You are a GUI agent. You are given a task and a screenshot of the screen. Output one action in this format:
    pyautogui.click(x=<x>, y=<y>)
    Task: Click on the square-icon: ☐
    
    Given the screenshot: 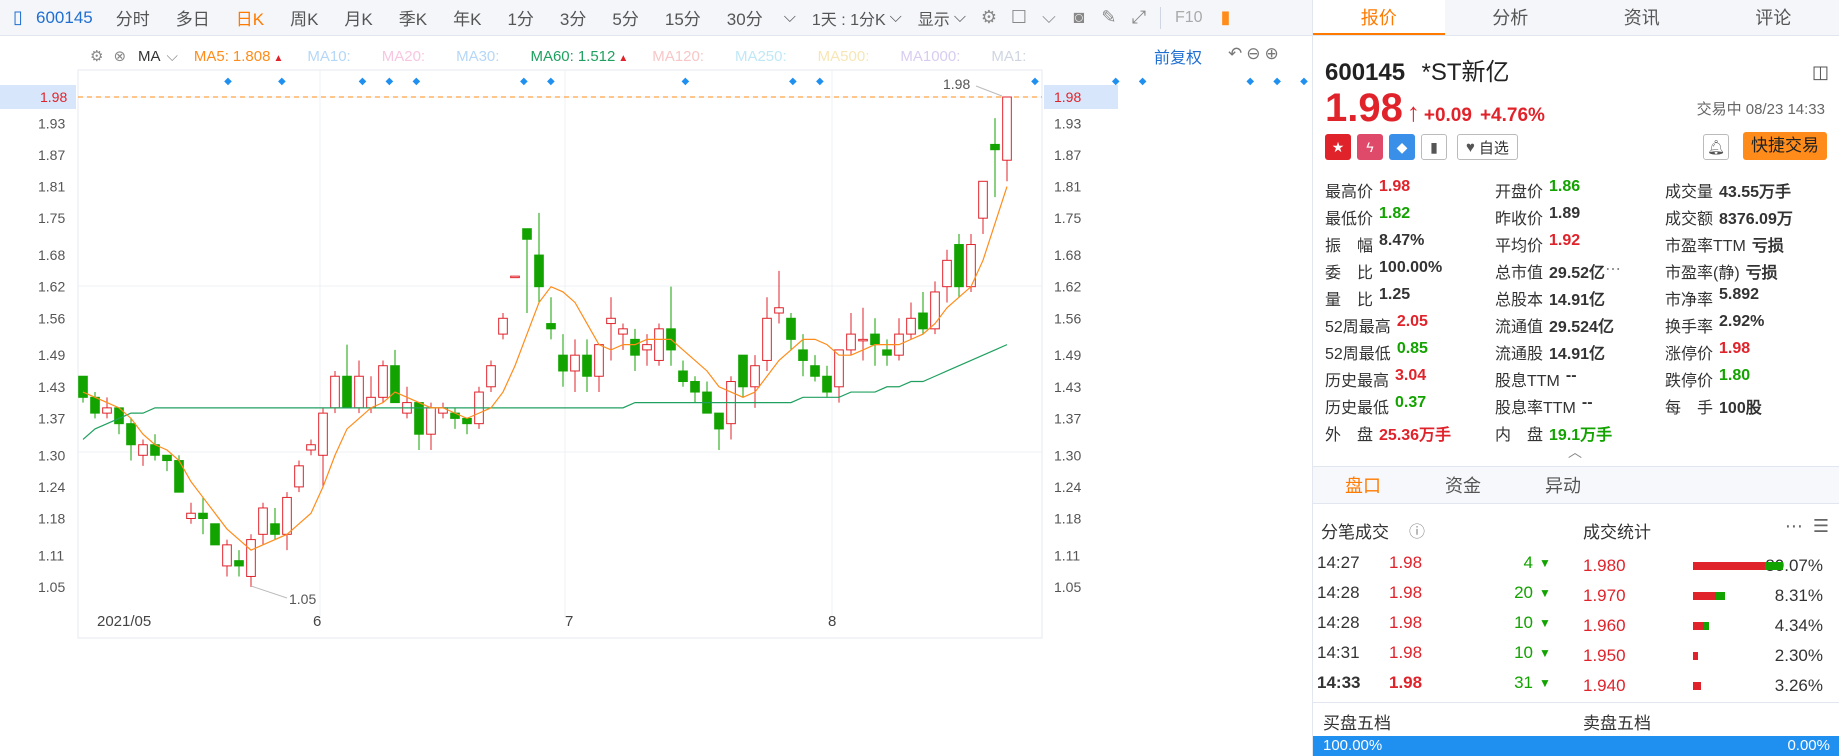 What is the action you would take?
    pyautogui.click(x=1019, y=17)
    